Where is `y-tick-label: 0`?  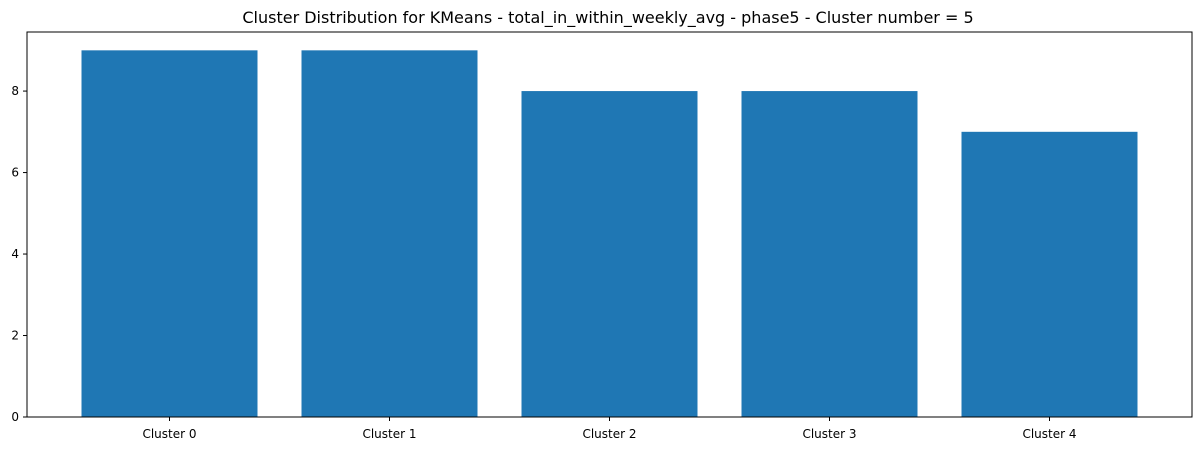
y-tick-label: 0 is located at coordinates (15, 417).